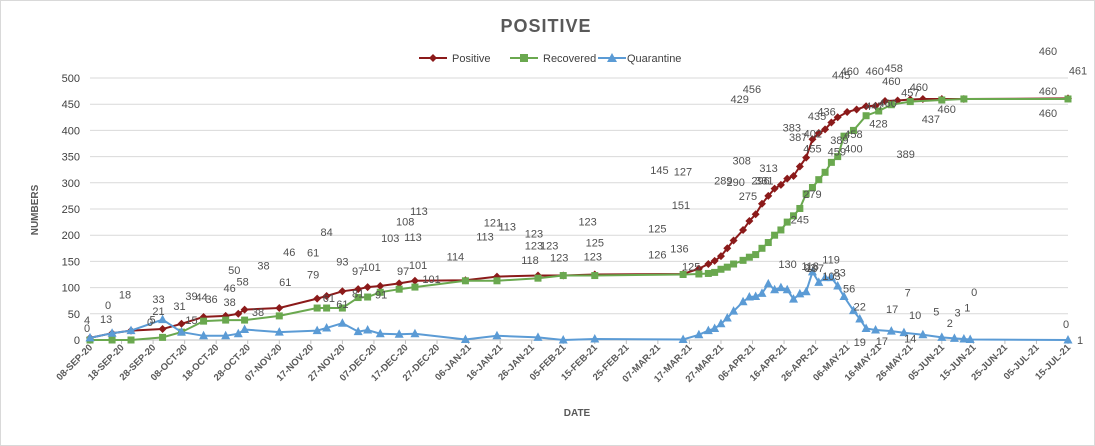  Describe the element at coordinates (87, 321) in the screenshot. I see `data-label: 4` at that location.